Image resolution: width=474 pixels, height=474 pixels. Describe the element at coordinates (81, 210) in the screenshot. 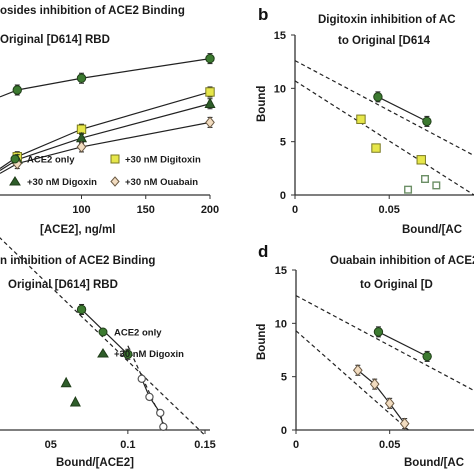

I see `x-tick-label: 100` at that location.